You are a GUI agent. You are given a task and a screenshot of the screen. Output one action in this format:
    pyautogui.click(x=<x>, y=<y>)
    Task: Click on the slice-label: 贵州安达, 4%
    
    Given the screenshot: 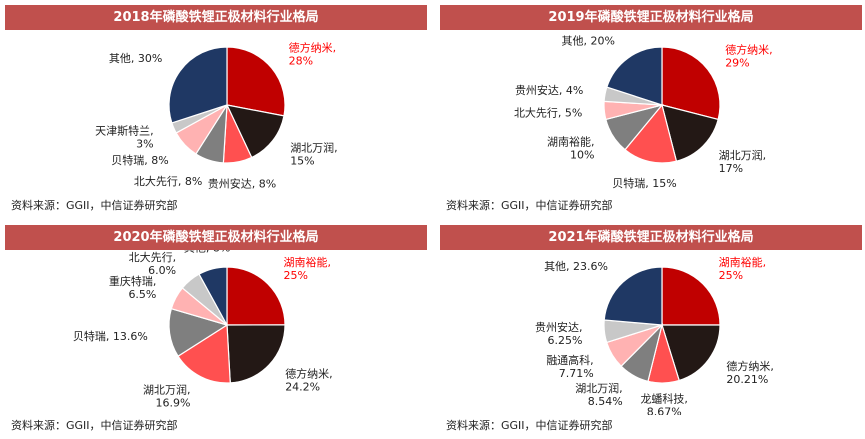 What is the action you would take?
    pyautogui.click(x=549, y=90)
    